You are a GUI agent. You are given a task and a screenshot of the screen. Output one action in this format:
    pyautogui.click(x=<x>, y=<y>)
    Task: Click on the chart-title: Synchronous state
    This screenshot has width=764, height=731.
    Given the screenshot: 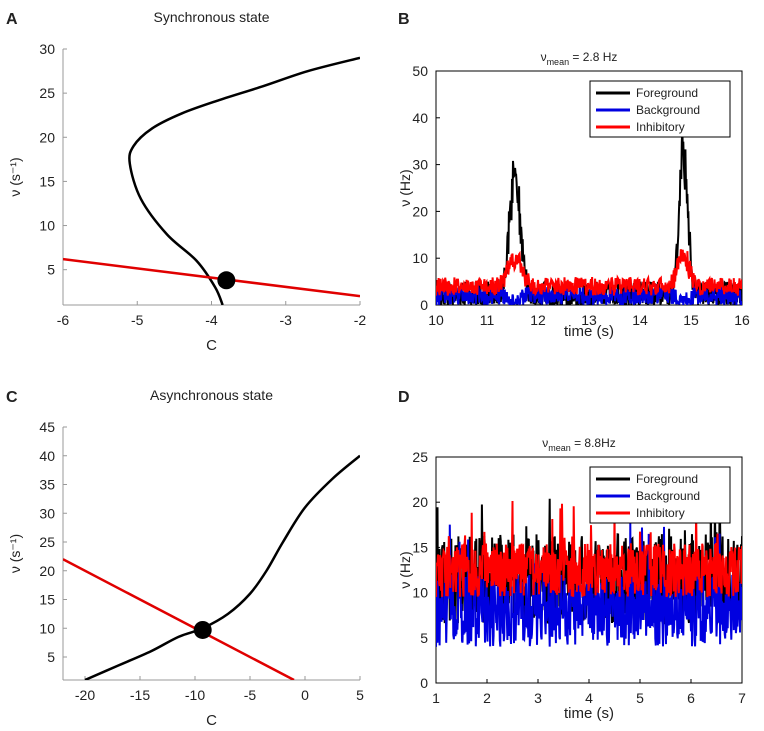 What is the action you would take?
    pyautogui.click(x=212, y=17)
    